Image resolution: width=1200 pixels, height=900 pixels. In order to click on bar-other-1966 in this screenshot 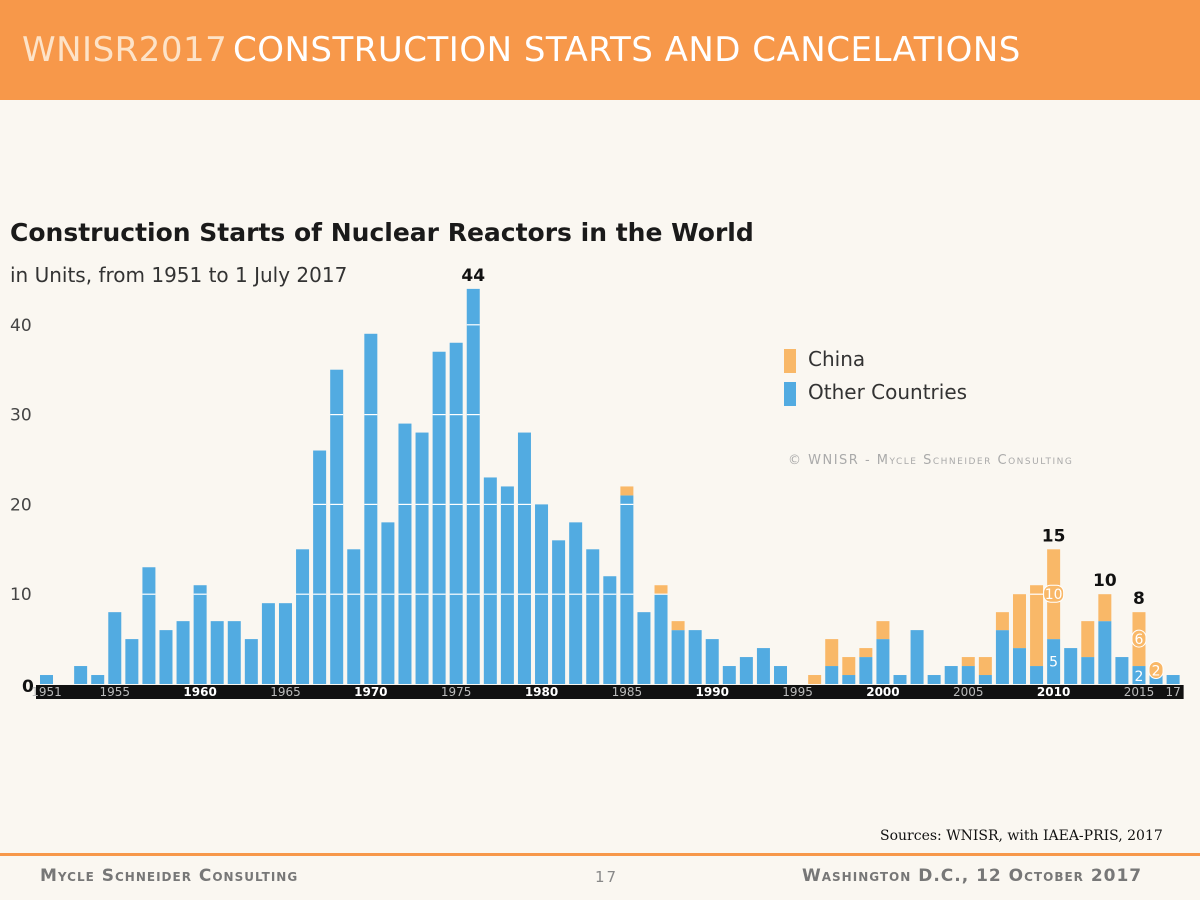, I will do `click(303, 616)`.